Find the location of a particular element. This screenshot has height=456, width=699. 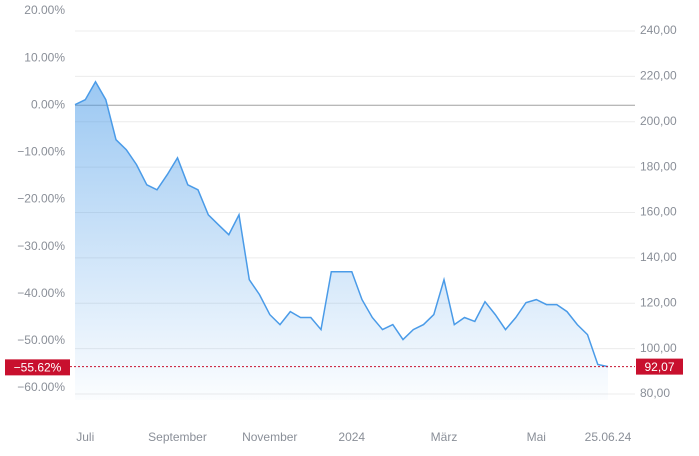

marker-label: 92,07 is located at coordinates (659, 367).